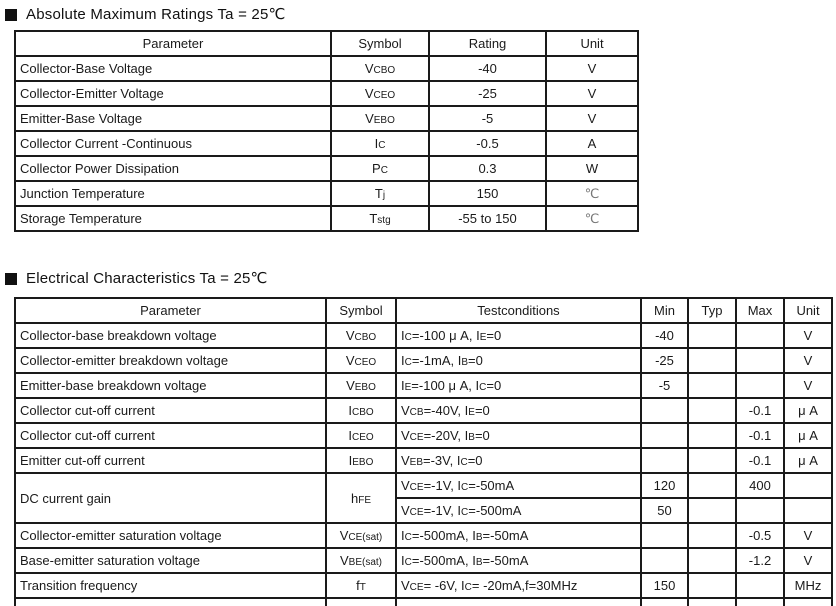 The height and width of the screenshot is (606, 836). I want to click on subscript-text: CEO, so click(365, 362).